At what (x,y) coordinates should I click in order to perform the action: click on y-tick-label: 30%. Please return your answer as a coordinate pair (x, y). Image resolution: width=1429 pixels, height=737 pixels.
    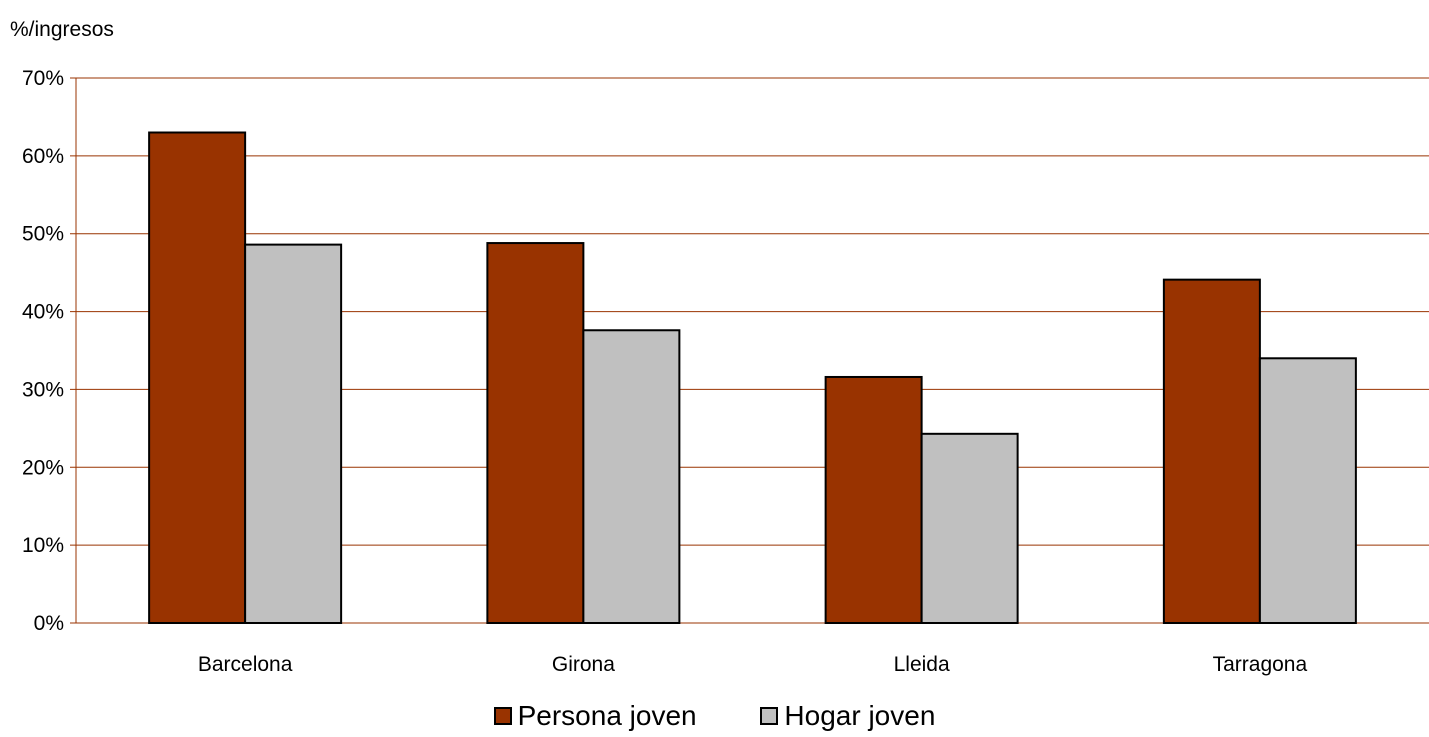
    Looking at the image, I should click on (43, 389).